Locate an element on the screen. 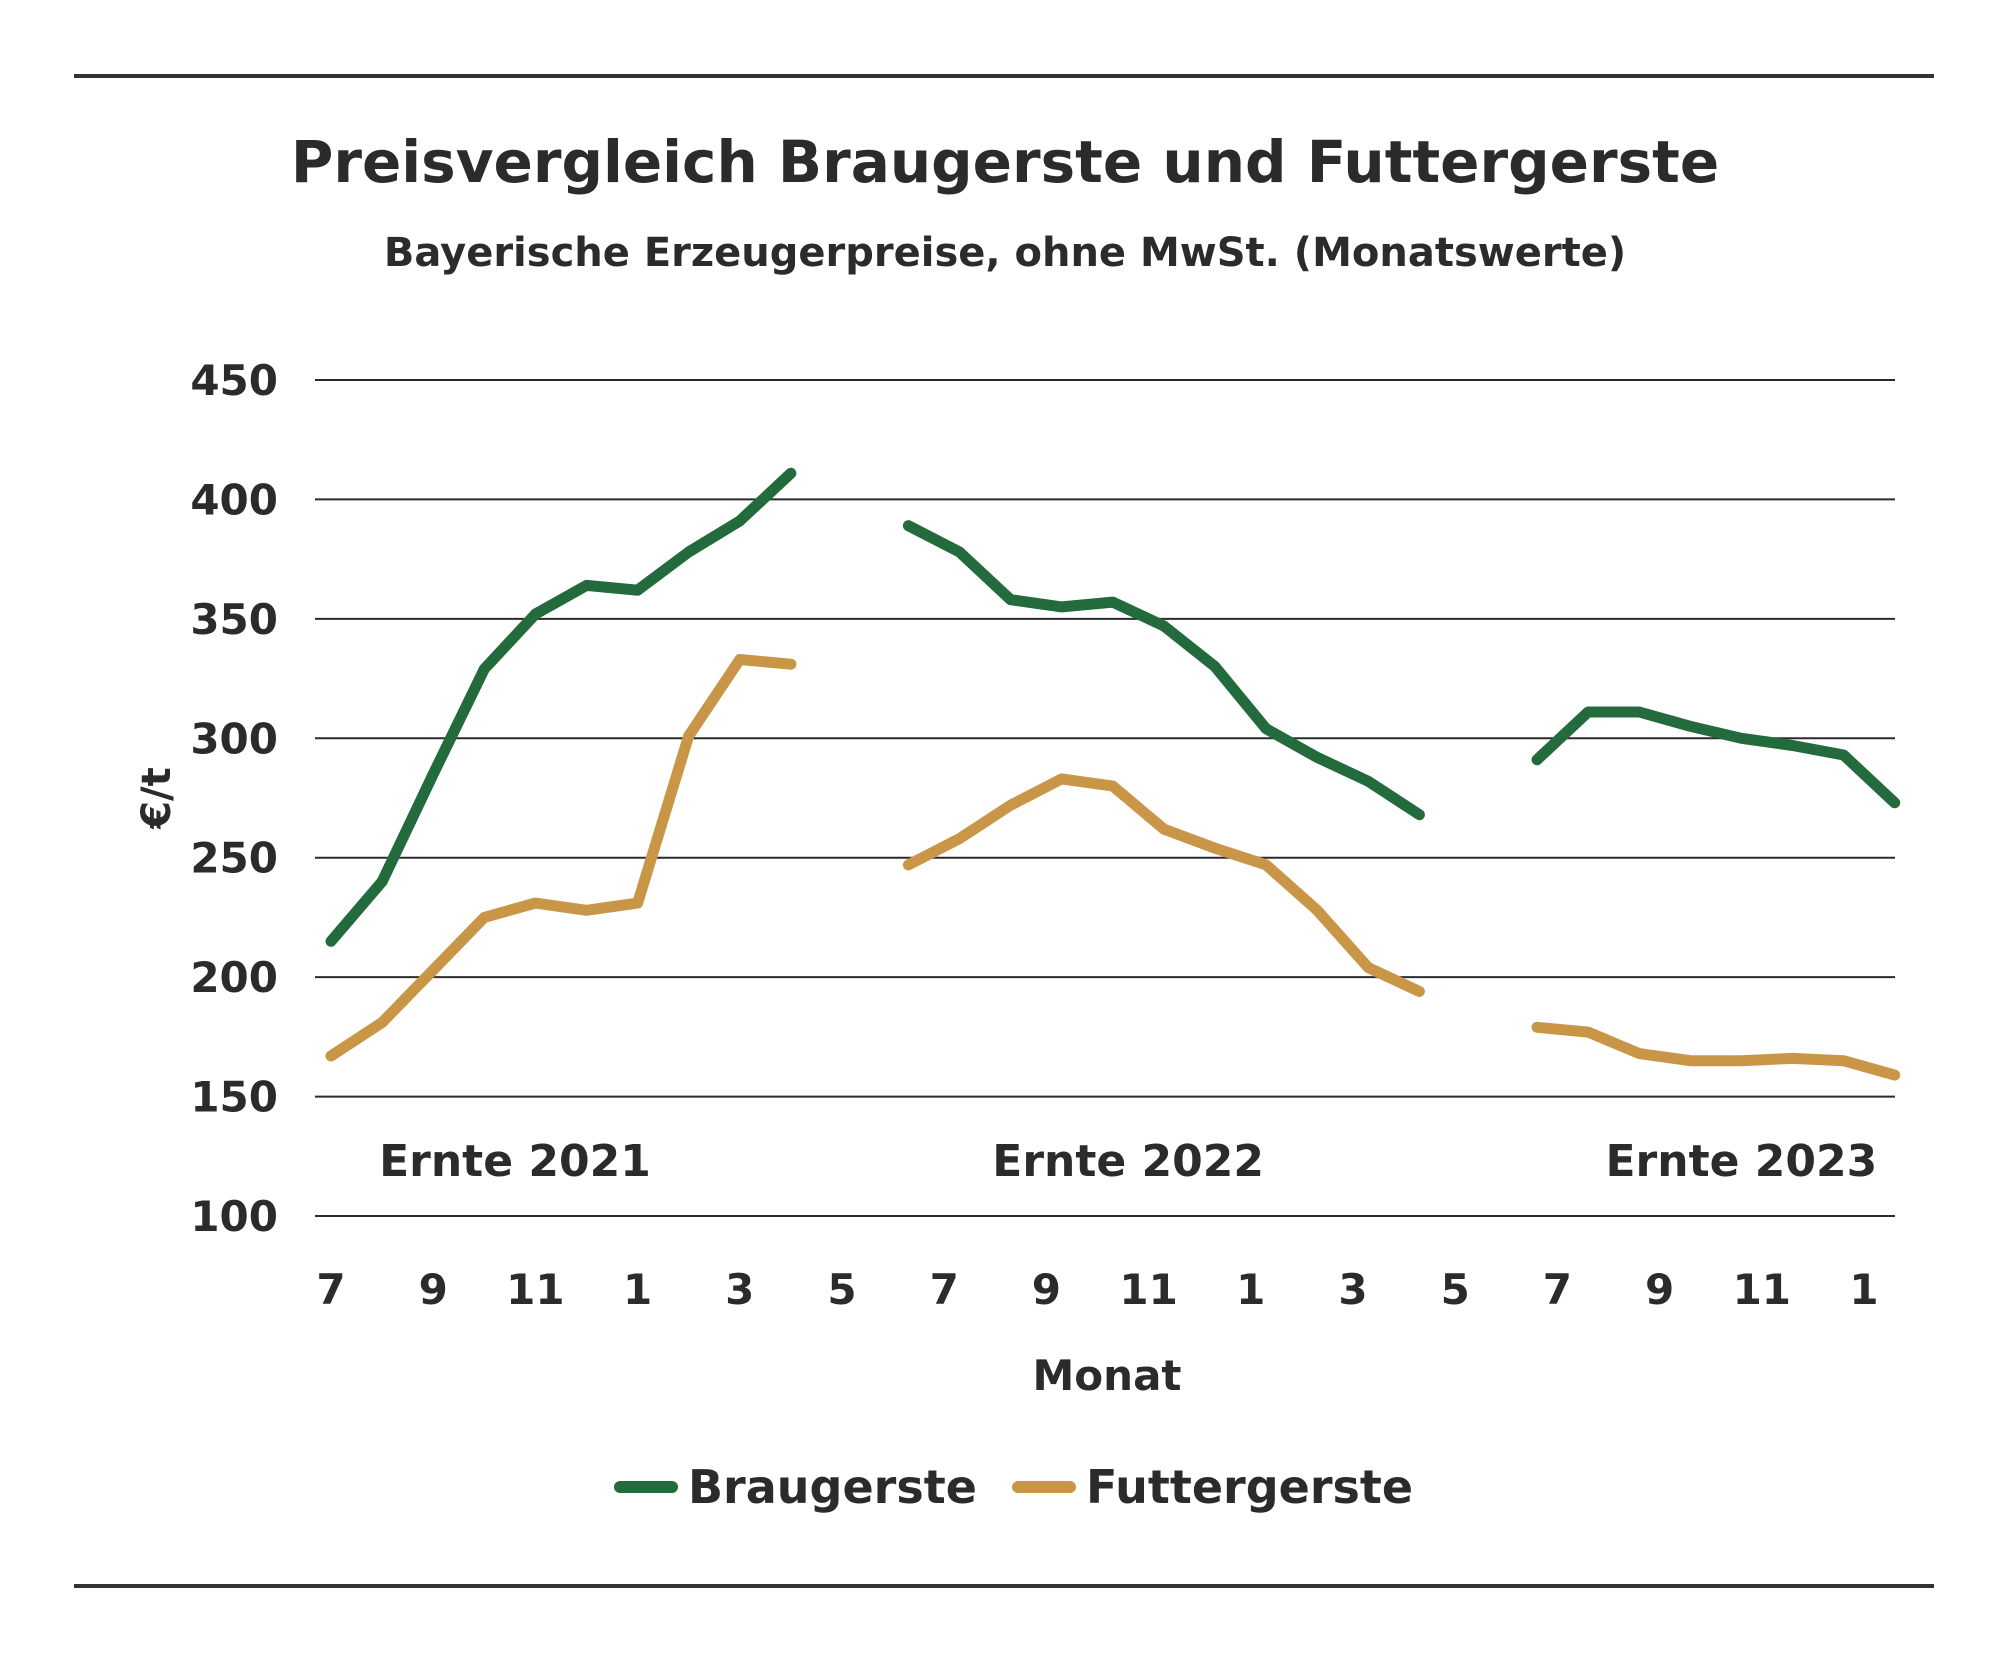  x-axis-label: Monat is located at coordinates (1107, 1375).